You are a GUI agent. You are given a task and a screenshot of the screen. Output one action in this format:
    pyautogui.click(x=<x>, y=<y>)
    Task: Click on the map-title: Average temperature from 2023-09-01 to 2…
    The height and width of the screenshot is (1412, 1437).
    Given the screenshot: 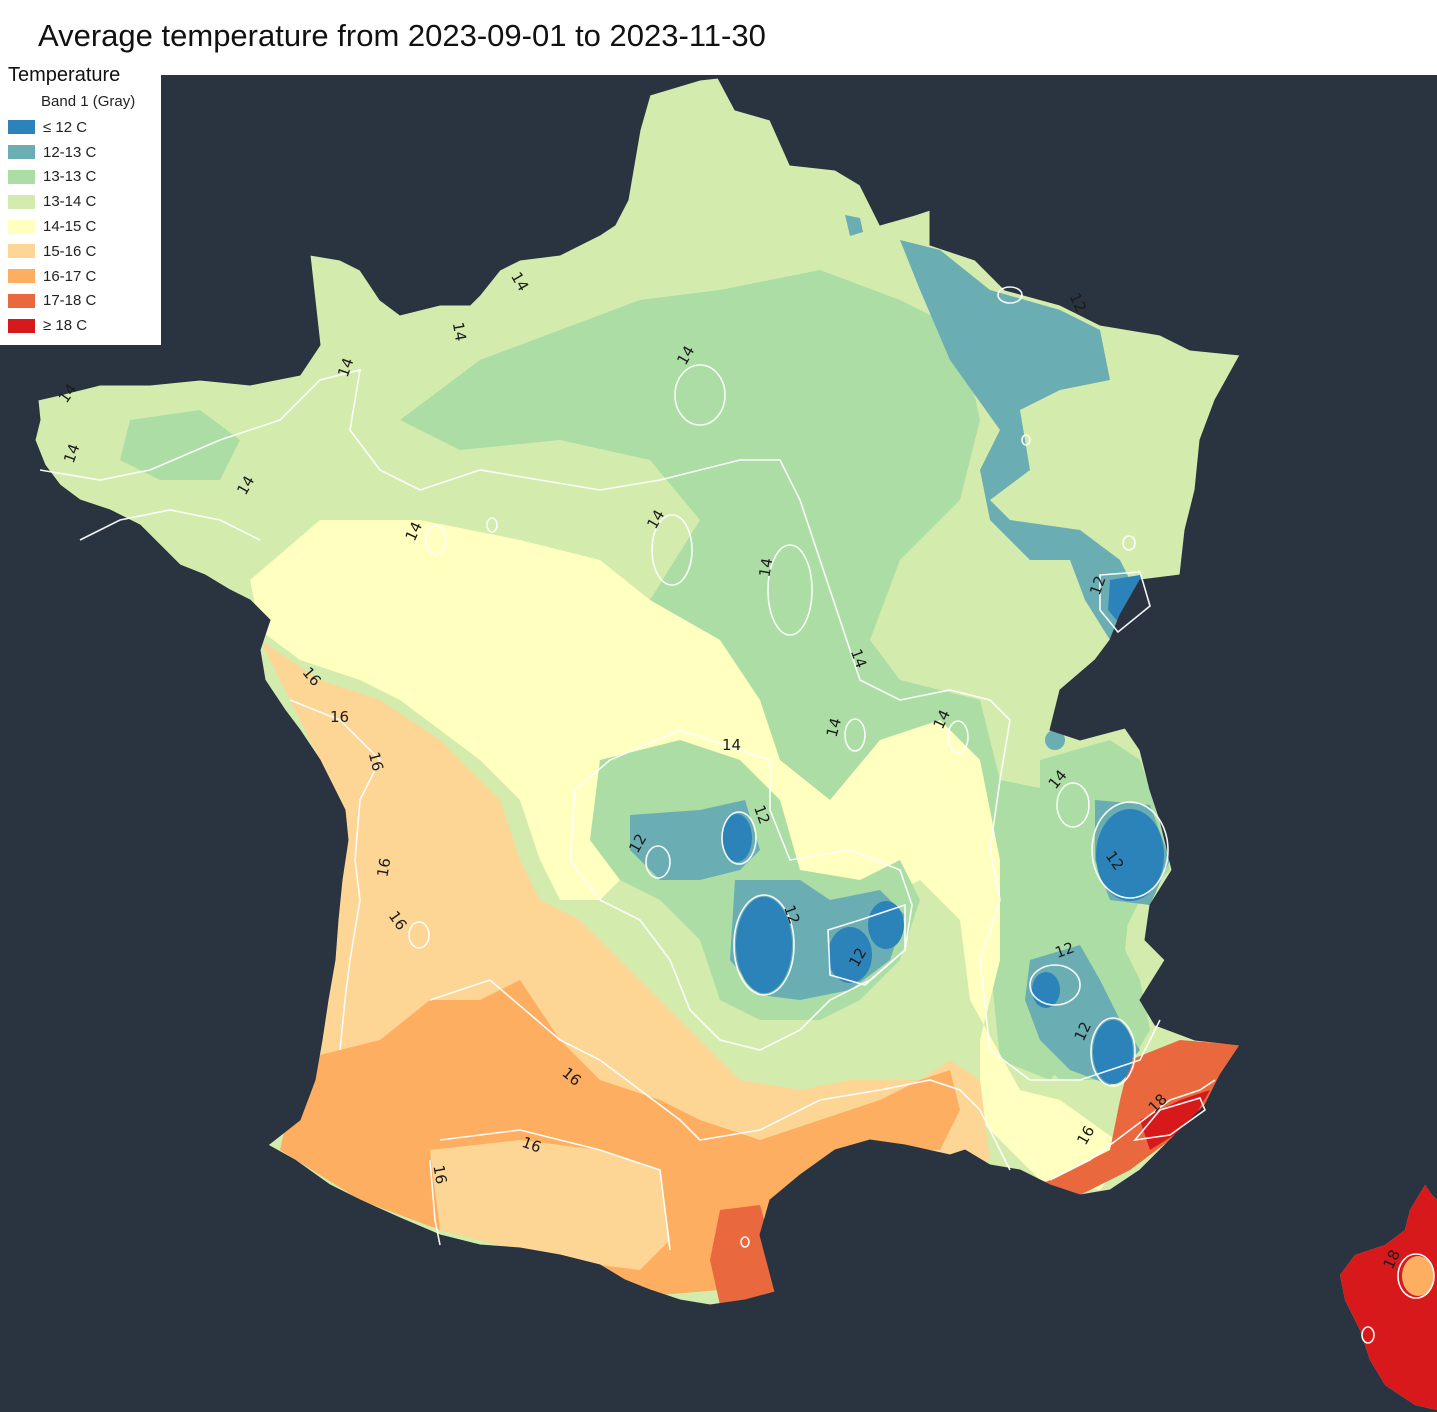 What is the action you would take?
    pyautogui.click(x=402, y=35)
    